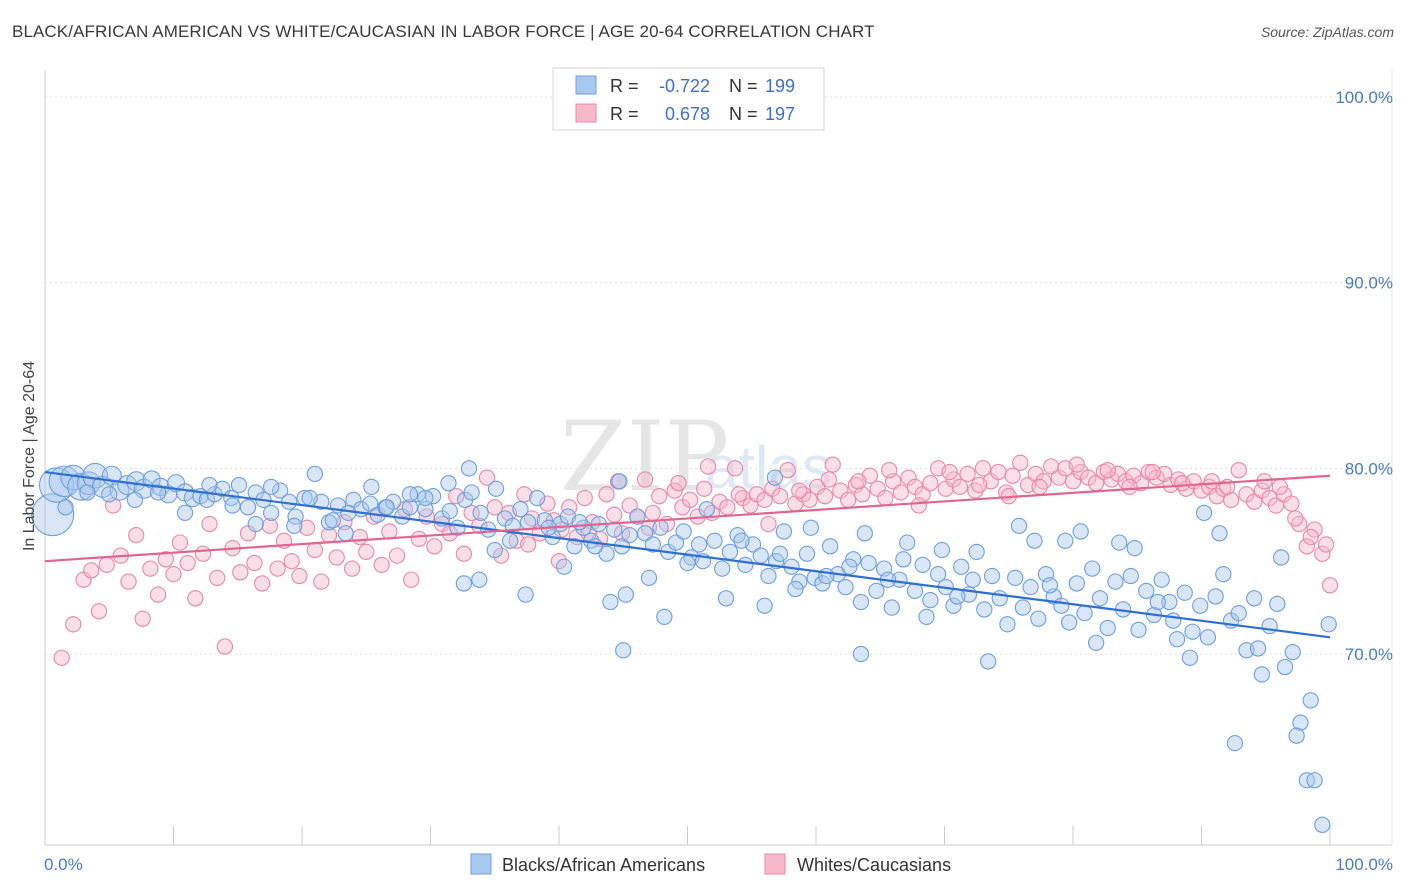 Image resolution: width=1406 pixels, height=892 pixels. Describe the element at coordinates (743, 86) in the screenshot. I see `stats-n-label-blue: N =` at that location.